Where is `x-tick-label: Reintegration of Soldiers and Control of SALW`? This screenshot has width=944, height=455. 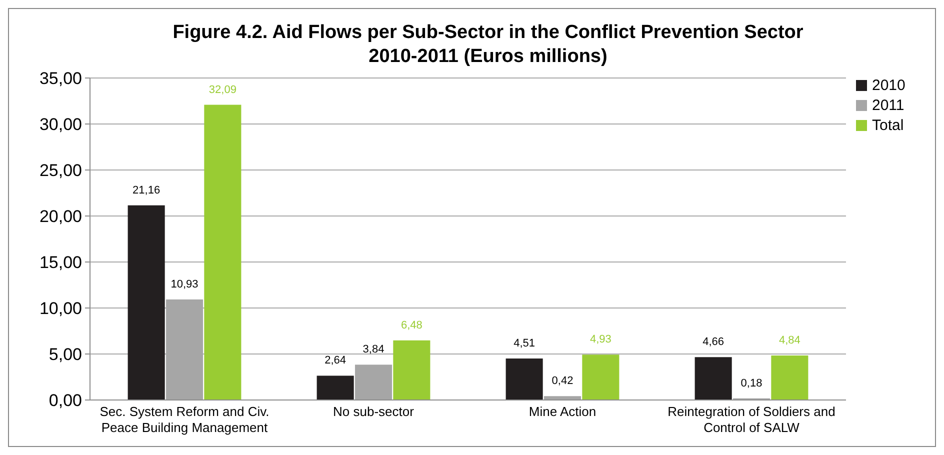 x-tick-label: Reintegration of Soldiers and Control of SALW is located at coordinates (752, 419).